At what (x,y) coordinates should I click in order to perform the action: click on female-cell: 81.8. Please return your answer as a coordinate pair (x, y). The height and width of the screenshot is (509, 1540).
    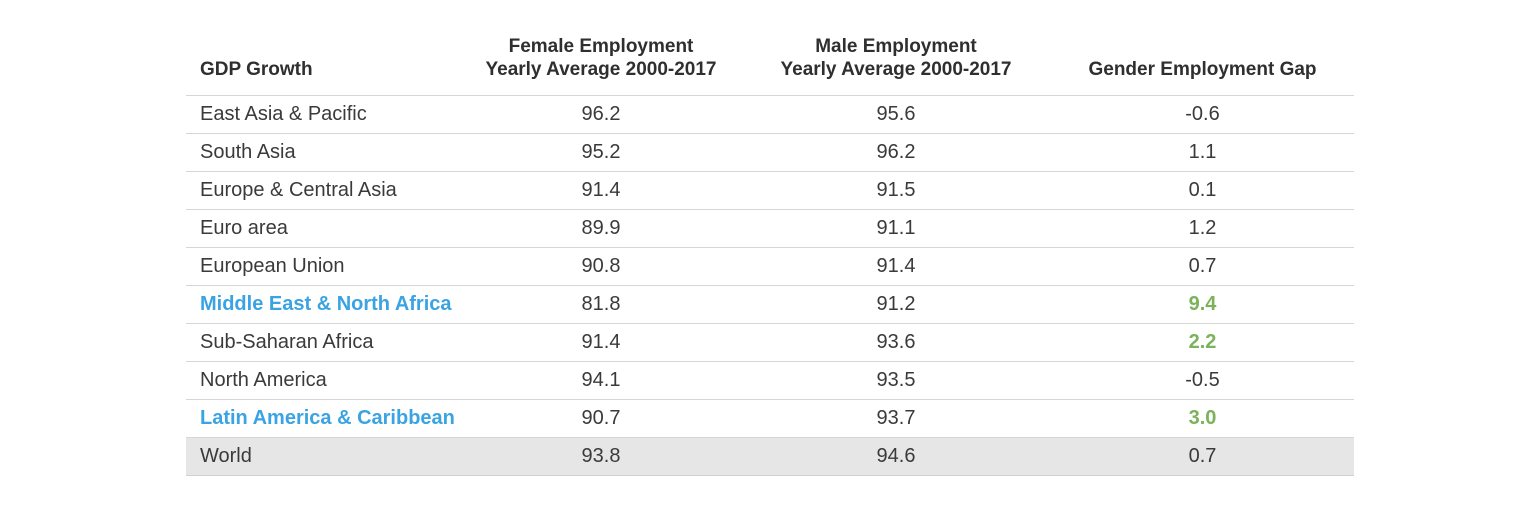
    Looking at the image, I should click on (601, 304).